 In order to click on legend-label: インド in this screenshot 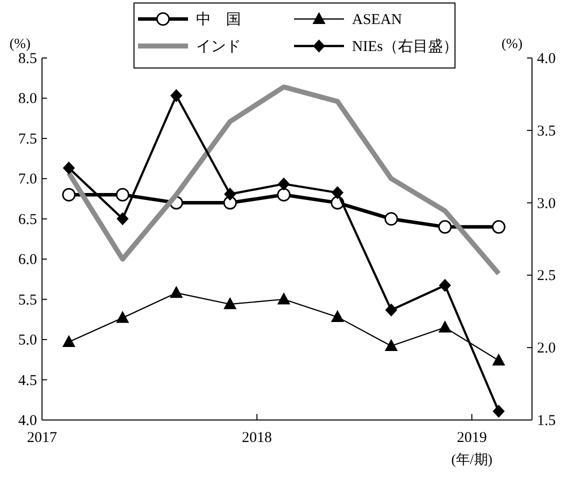, I will do `click(218, 47)`.